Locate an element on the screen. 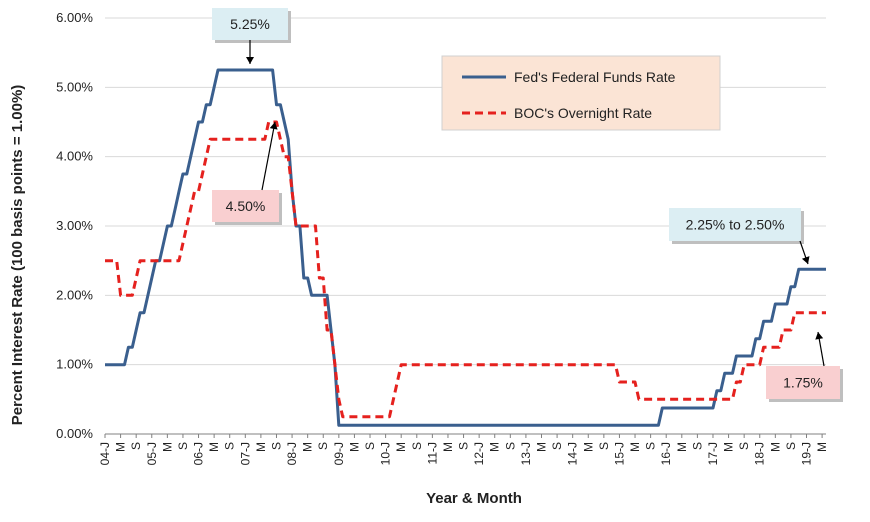 The width and height of the screenshot is (870, 522). x-tick-label: 09-J is located at coordinates (339, 453).